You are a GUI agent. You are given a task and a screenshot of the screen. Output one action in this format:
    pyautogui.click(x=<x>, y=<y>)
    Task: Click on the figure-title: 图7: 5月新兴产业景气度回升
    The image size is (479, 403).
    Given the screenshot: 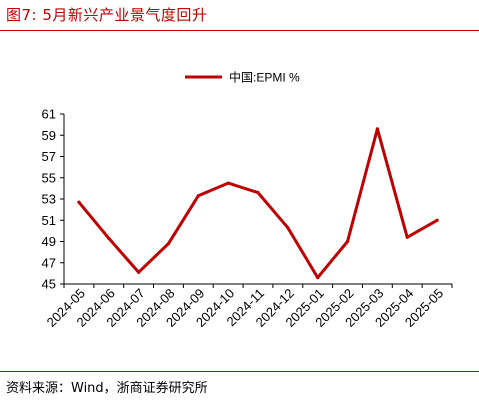 What is the action you would take?
    pyautogui.click(x=107, y=15)
    